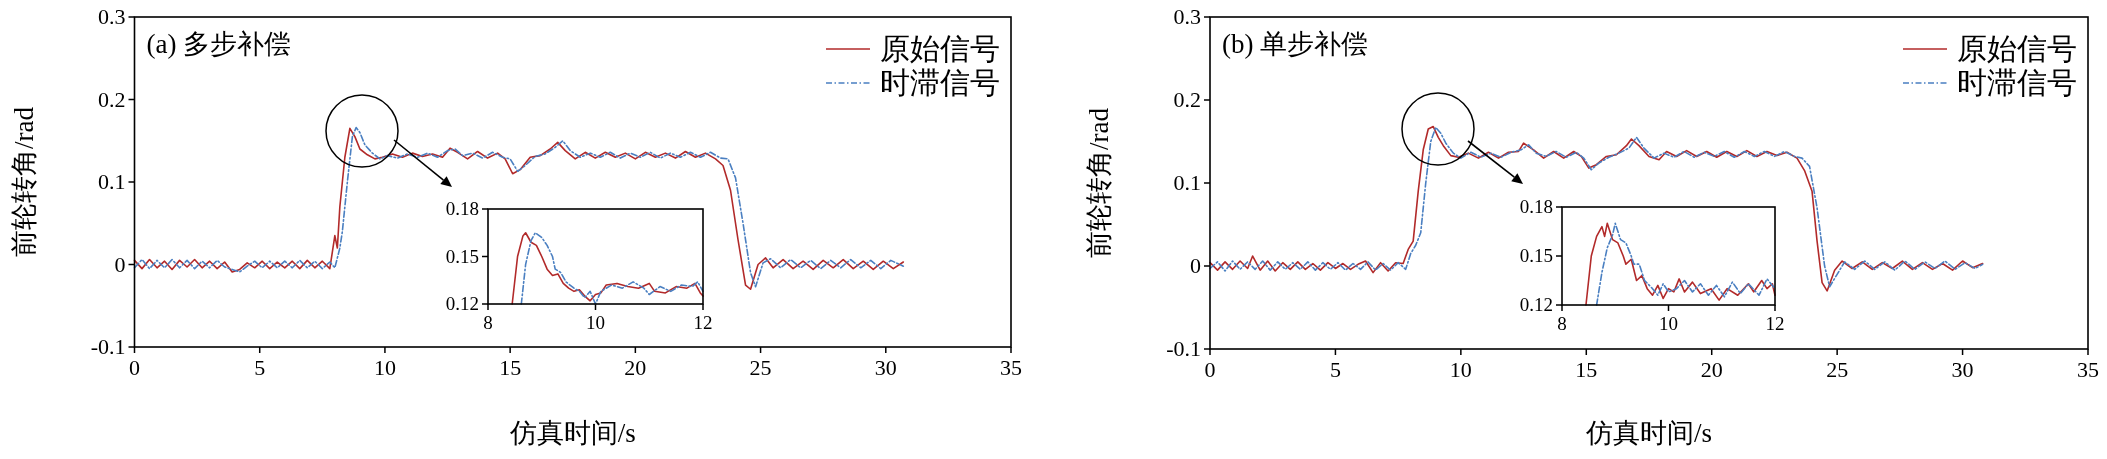  Describe the element at coordinates (219, 44) in the screenshot. I see `chart-title: (a) 多步补偿` at that location.